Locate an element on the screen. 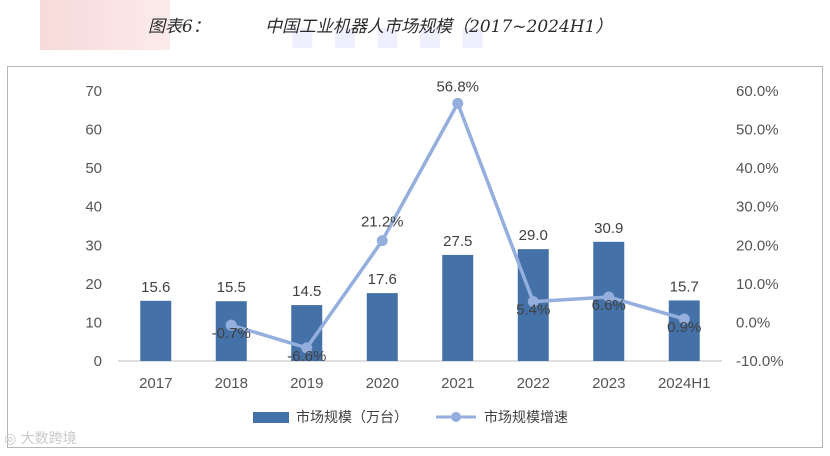 This screenshot has width=830, height=456. y-tick-label: 70 is located at coordinates (93, 91).